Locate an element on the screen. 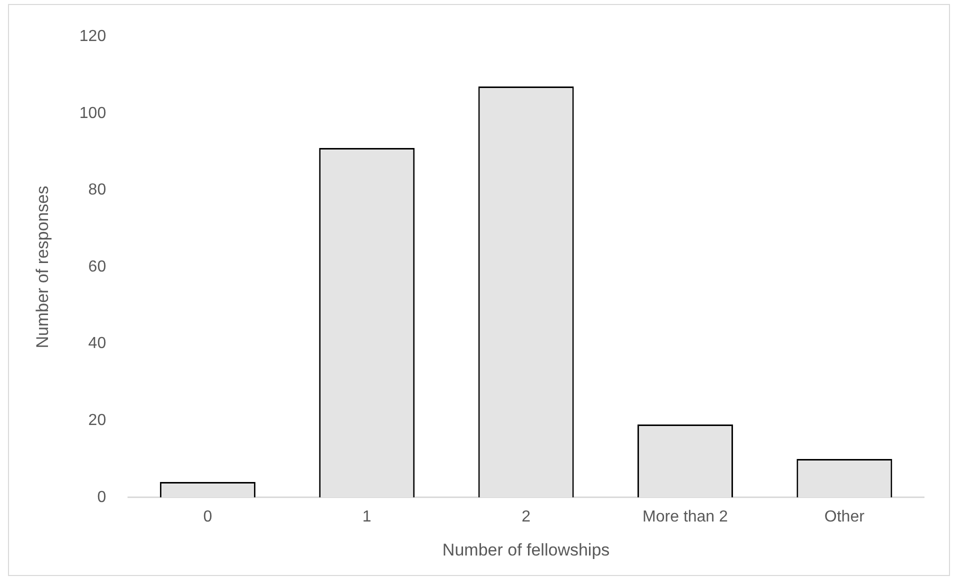  y-tick-label: 80 is located at coordinates (97, 190).